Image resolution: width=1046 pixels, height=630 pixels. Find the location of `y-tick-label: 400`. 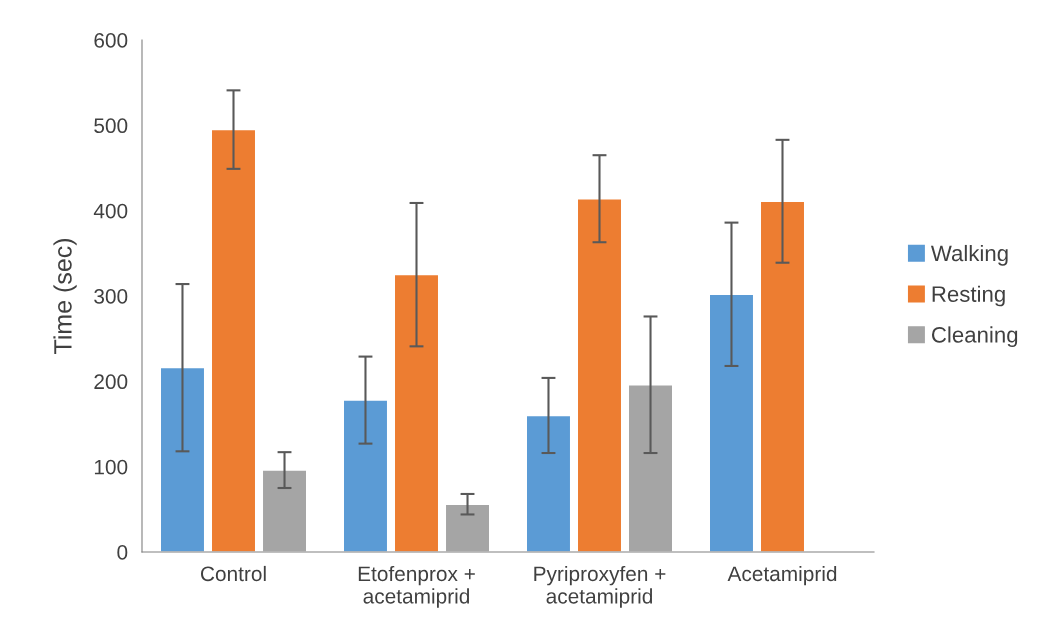

y-tick-label: 400 is located at coordinates (110, 211).